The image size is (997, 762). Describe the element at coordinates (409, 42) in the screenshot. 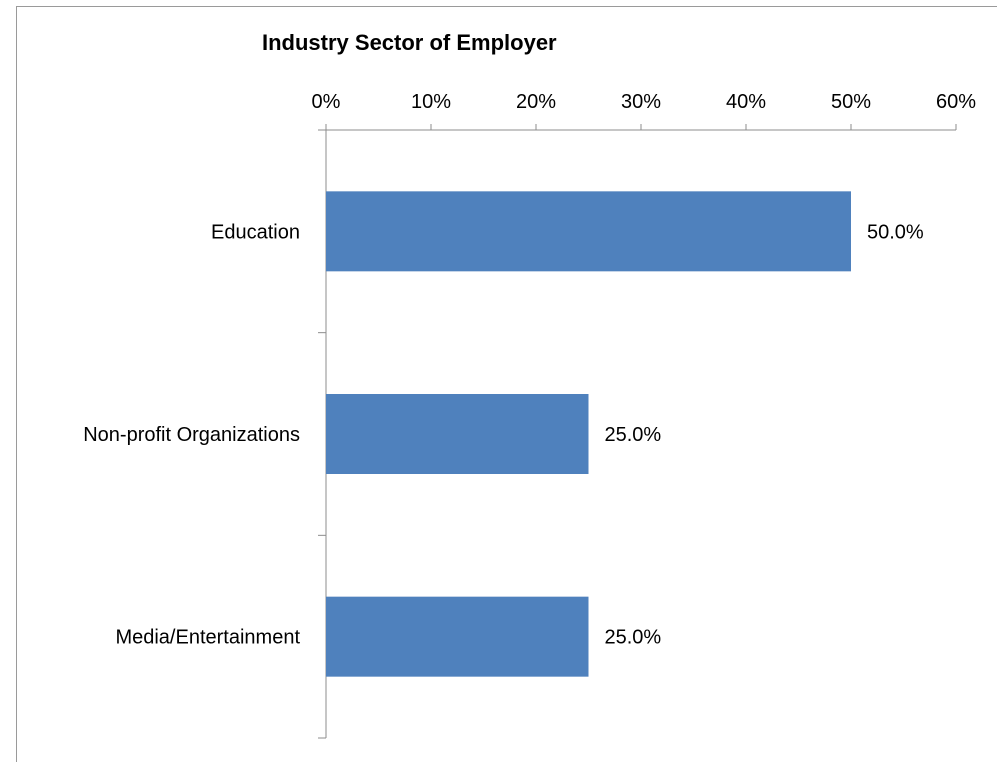

I see `chart-title: Industry Sector of Employer` at that location.